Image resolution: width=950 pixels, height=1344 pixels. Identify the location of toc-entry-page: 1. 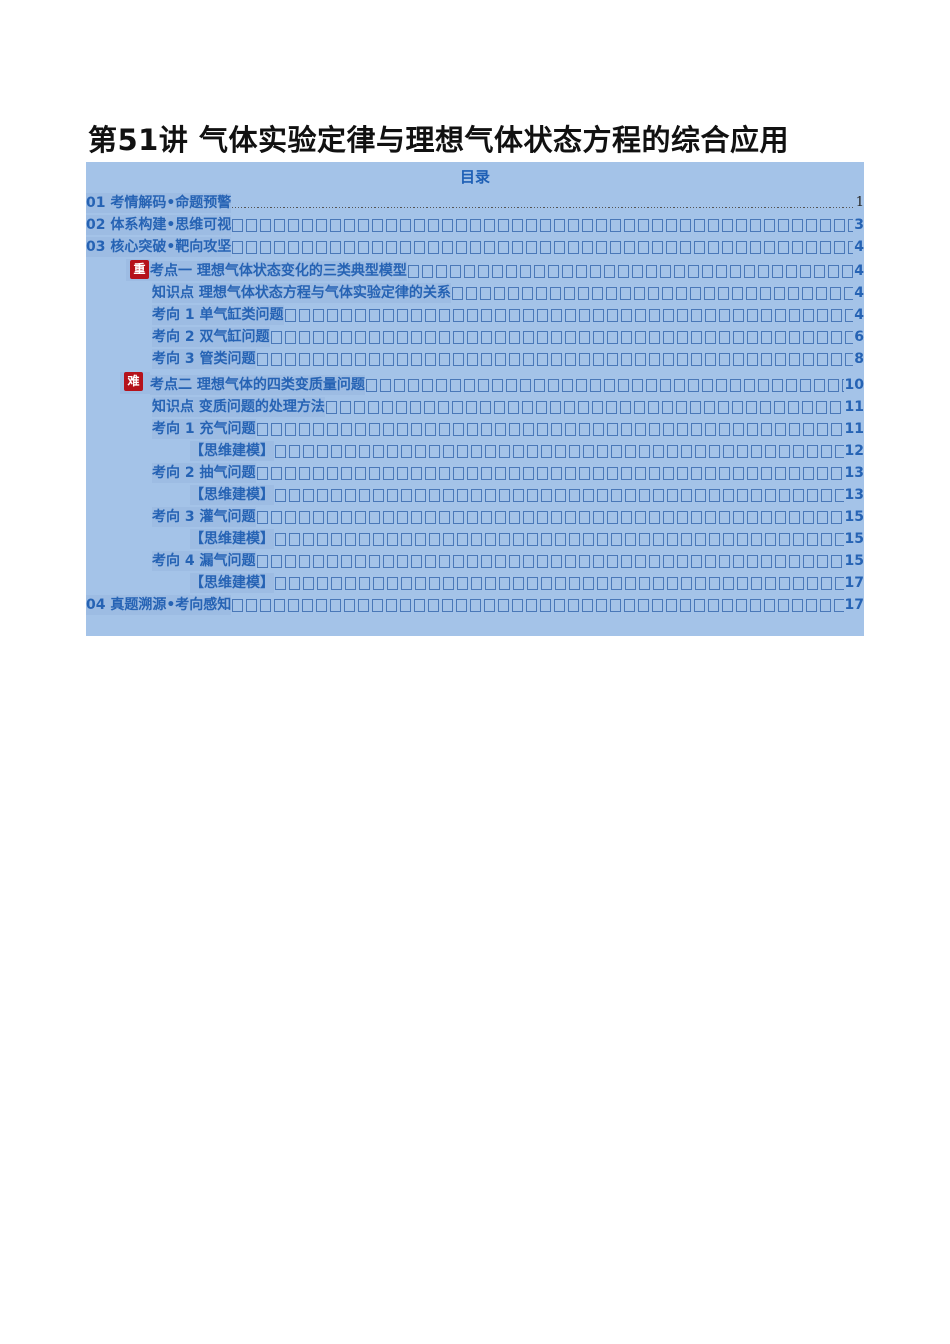
(859, 202).